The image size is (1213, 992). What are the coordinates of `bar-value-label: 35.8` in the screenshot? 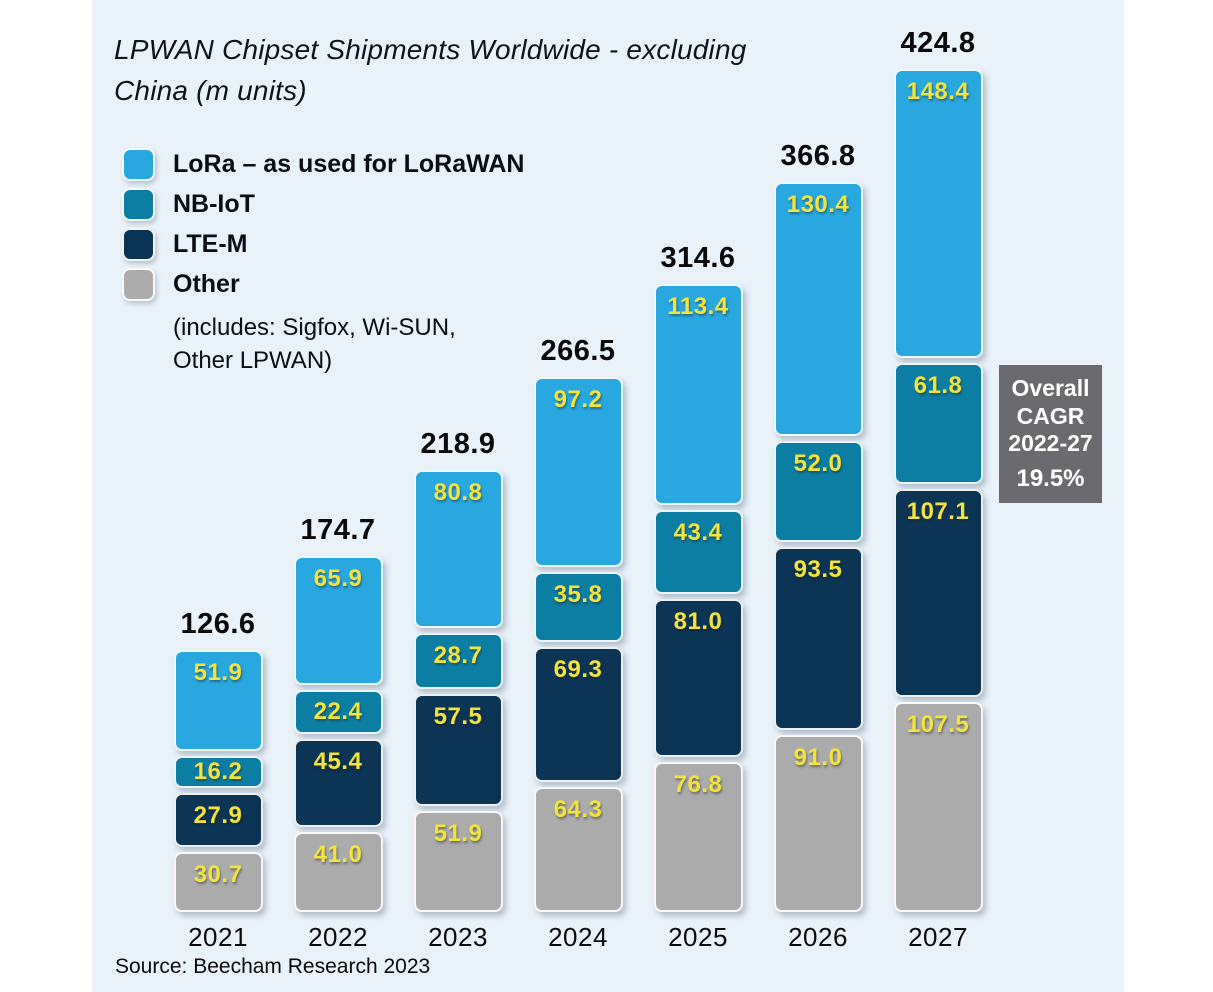 It's located at (578, 594).